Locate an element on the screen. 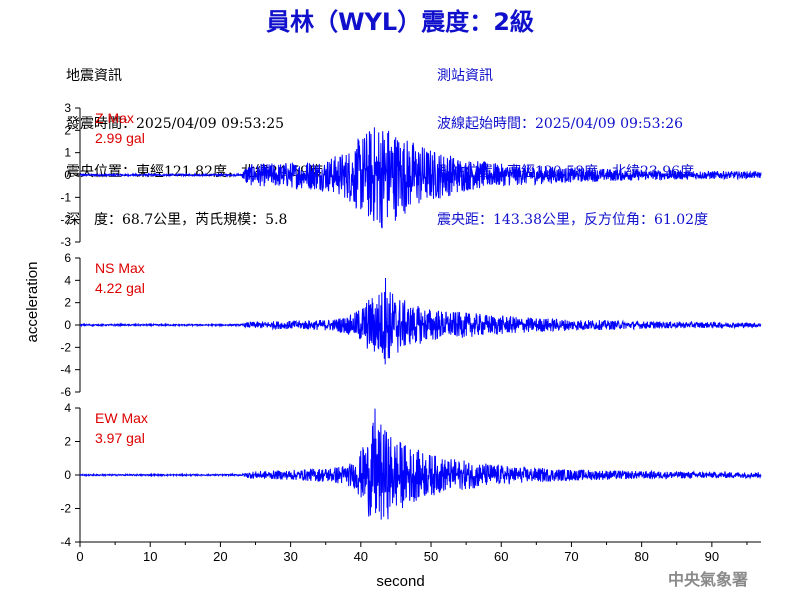 Image resolution: width=800 pixels, height=600 pixels. depth-magnitude: 深 度：68.7公里，芮氏規模：5.8 is located at coordinates (177, 220).